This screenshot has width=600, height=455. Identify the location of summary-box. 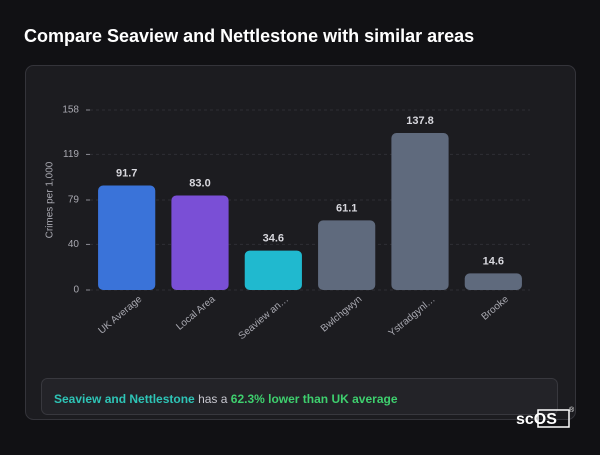
(299, 396).